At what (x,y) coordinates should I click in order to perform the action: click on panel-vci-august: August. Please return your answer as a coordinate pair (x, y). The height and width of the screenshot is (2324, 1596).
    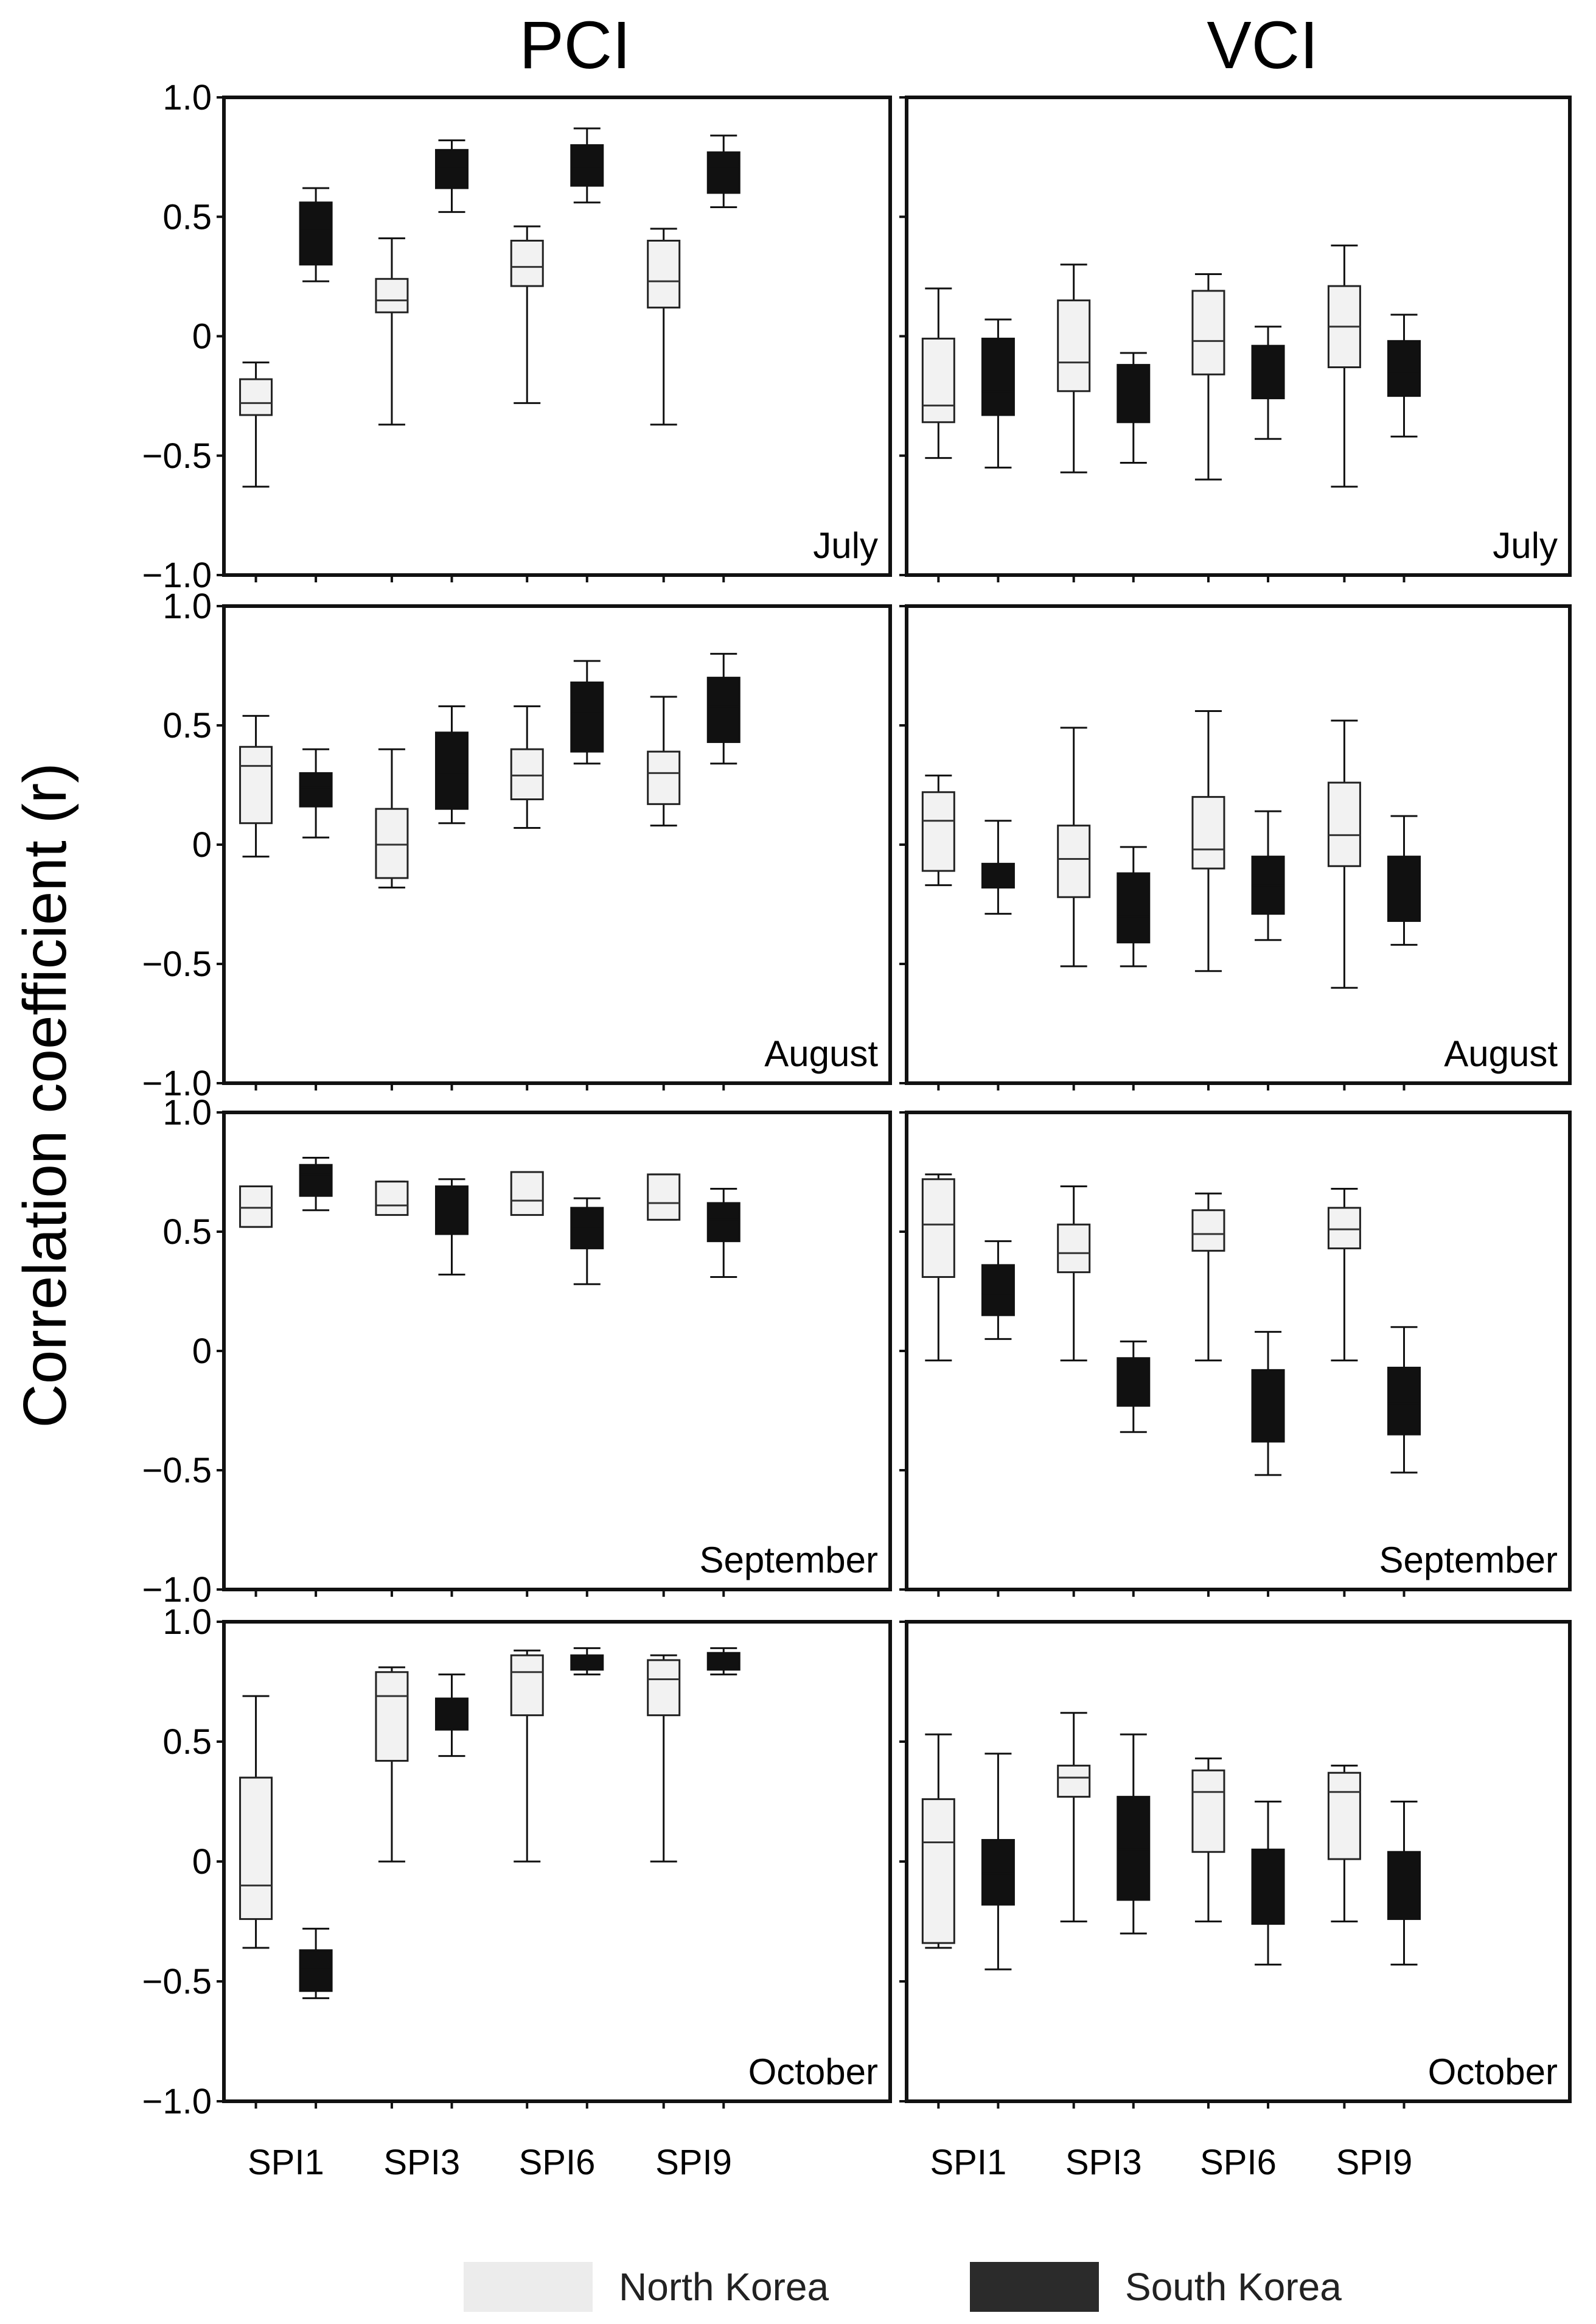
    Looking at the image, I should click on (1235, 847).